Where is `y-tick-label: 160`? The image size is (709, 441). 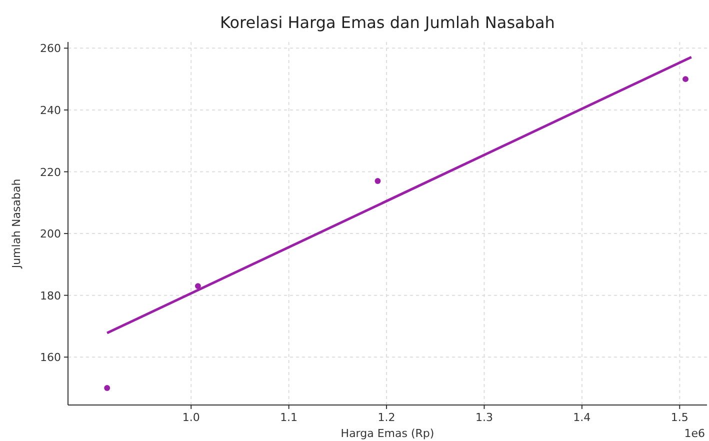 y-tick-label: 160 is located at coordinates (50, 357).